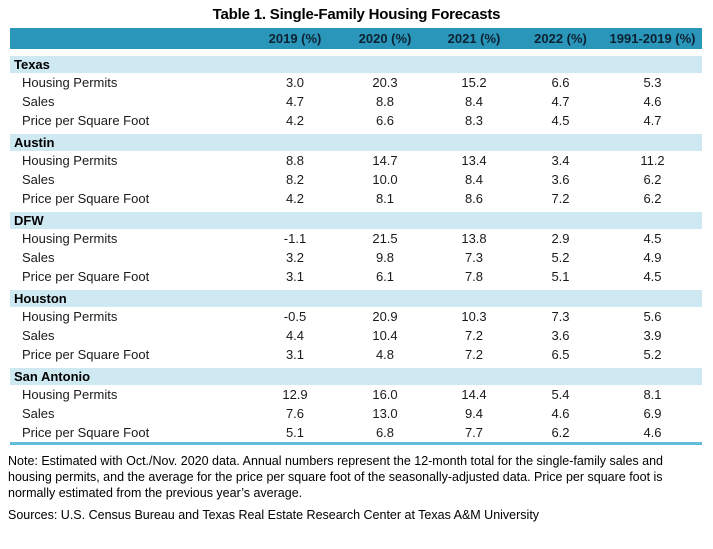 This screenshot has width=713, height=549. I want to click on cell-value: 8.1, so click(385, 198).